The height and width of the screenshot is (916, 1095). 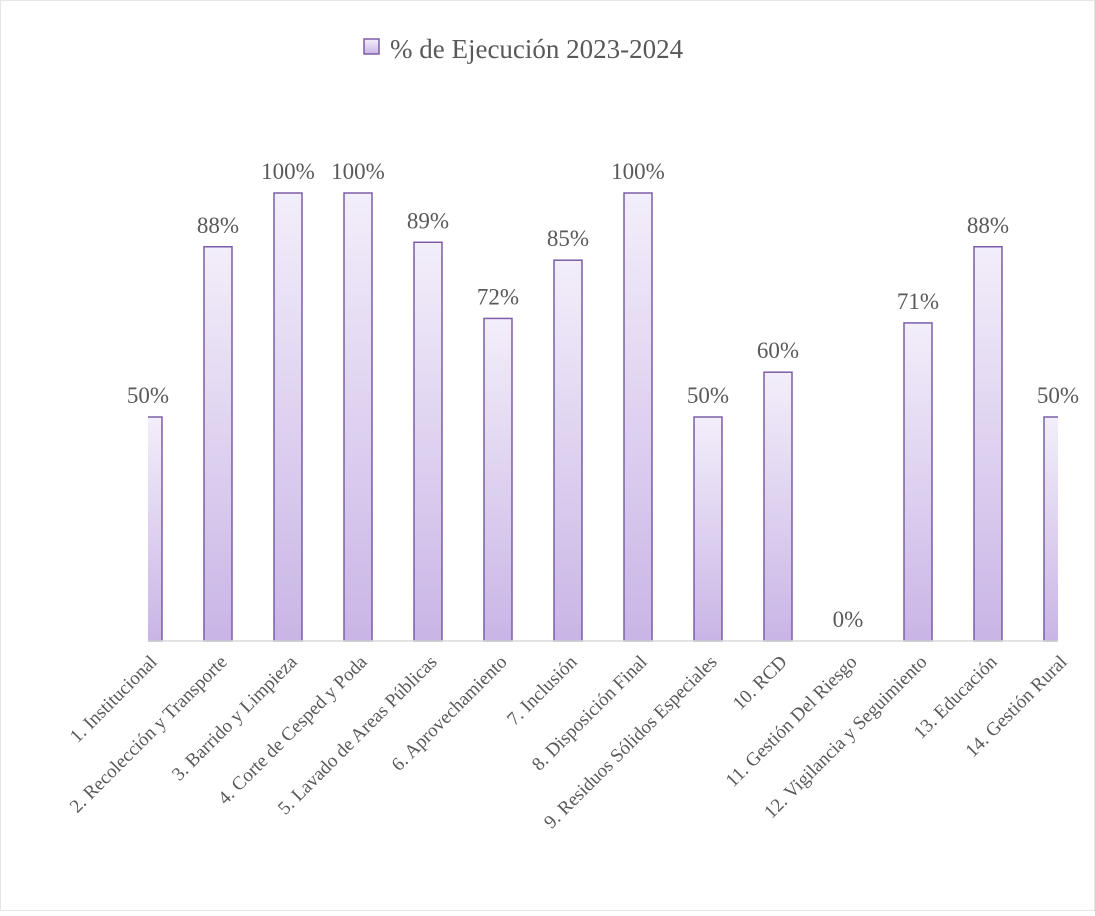 I want to click on value-label: 71%, so click(x=918, y=301).